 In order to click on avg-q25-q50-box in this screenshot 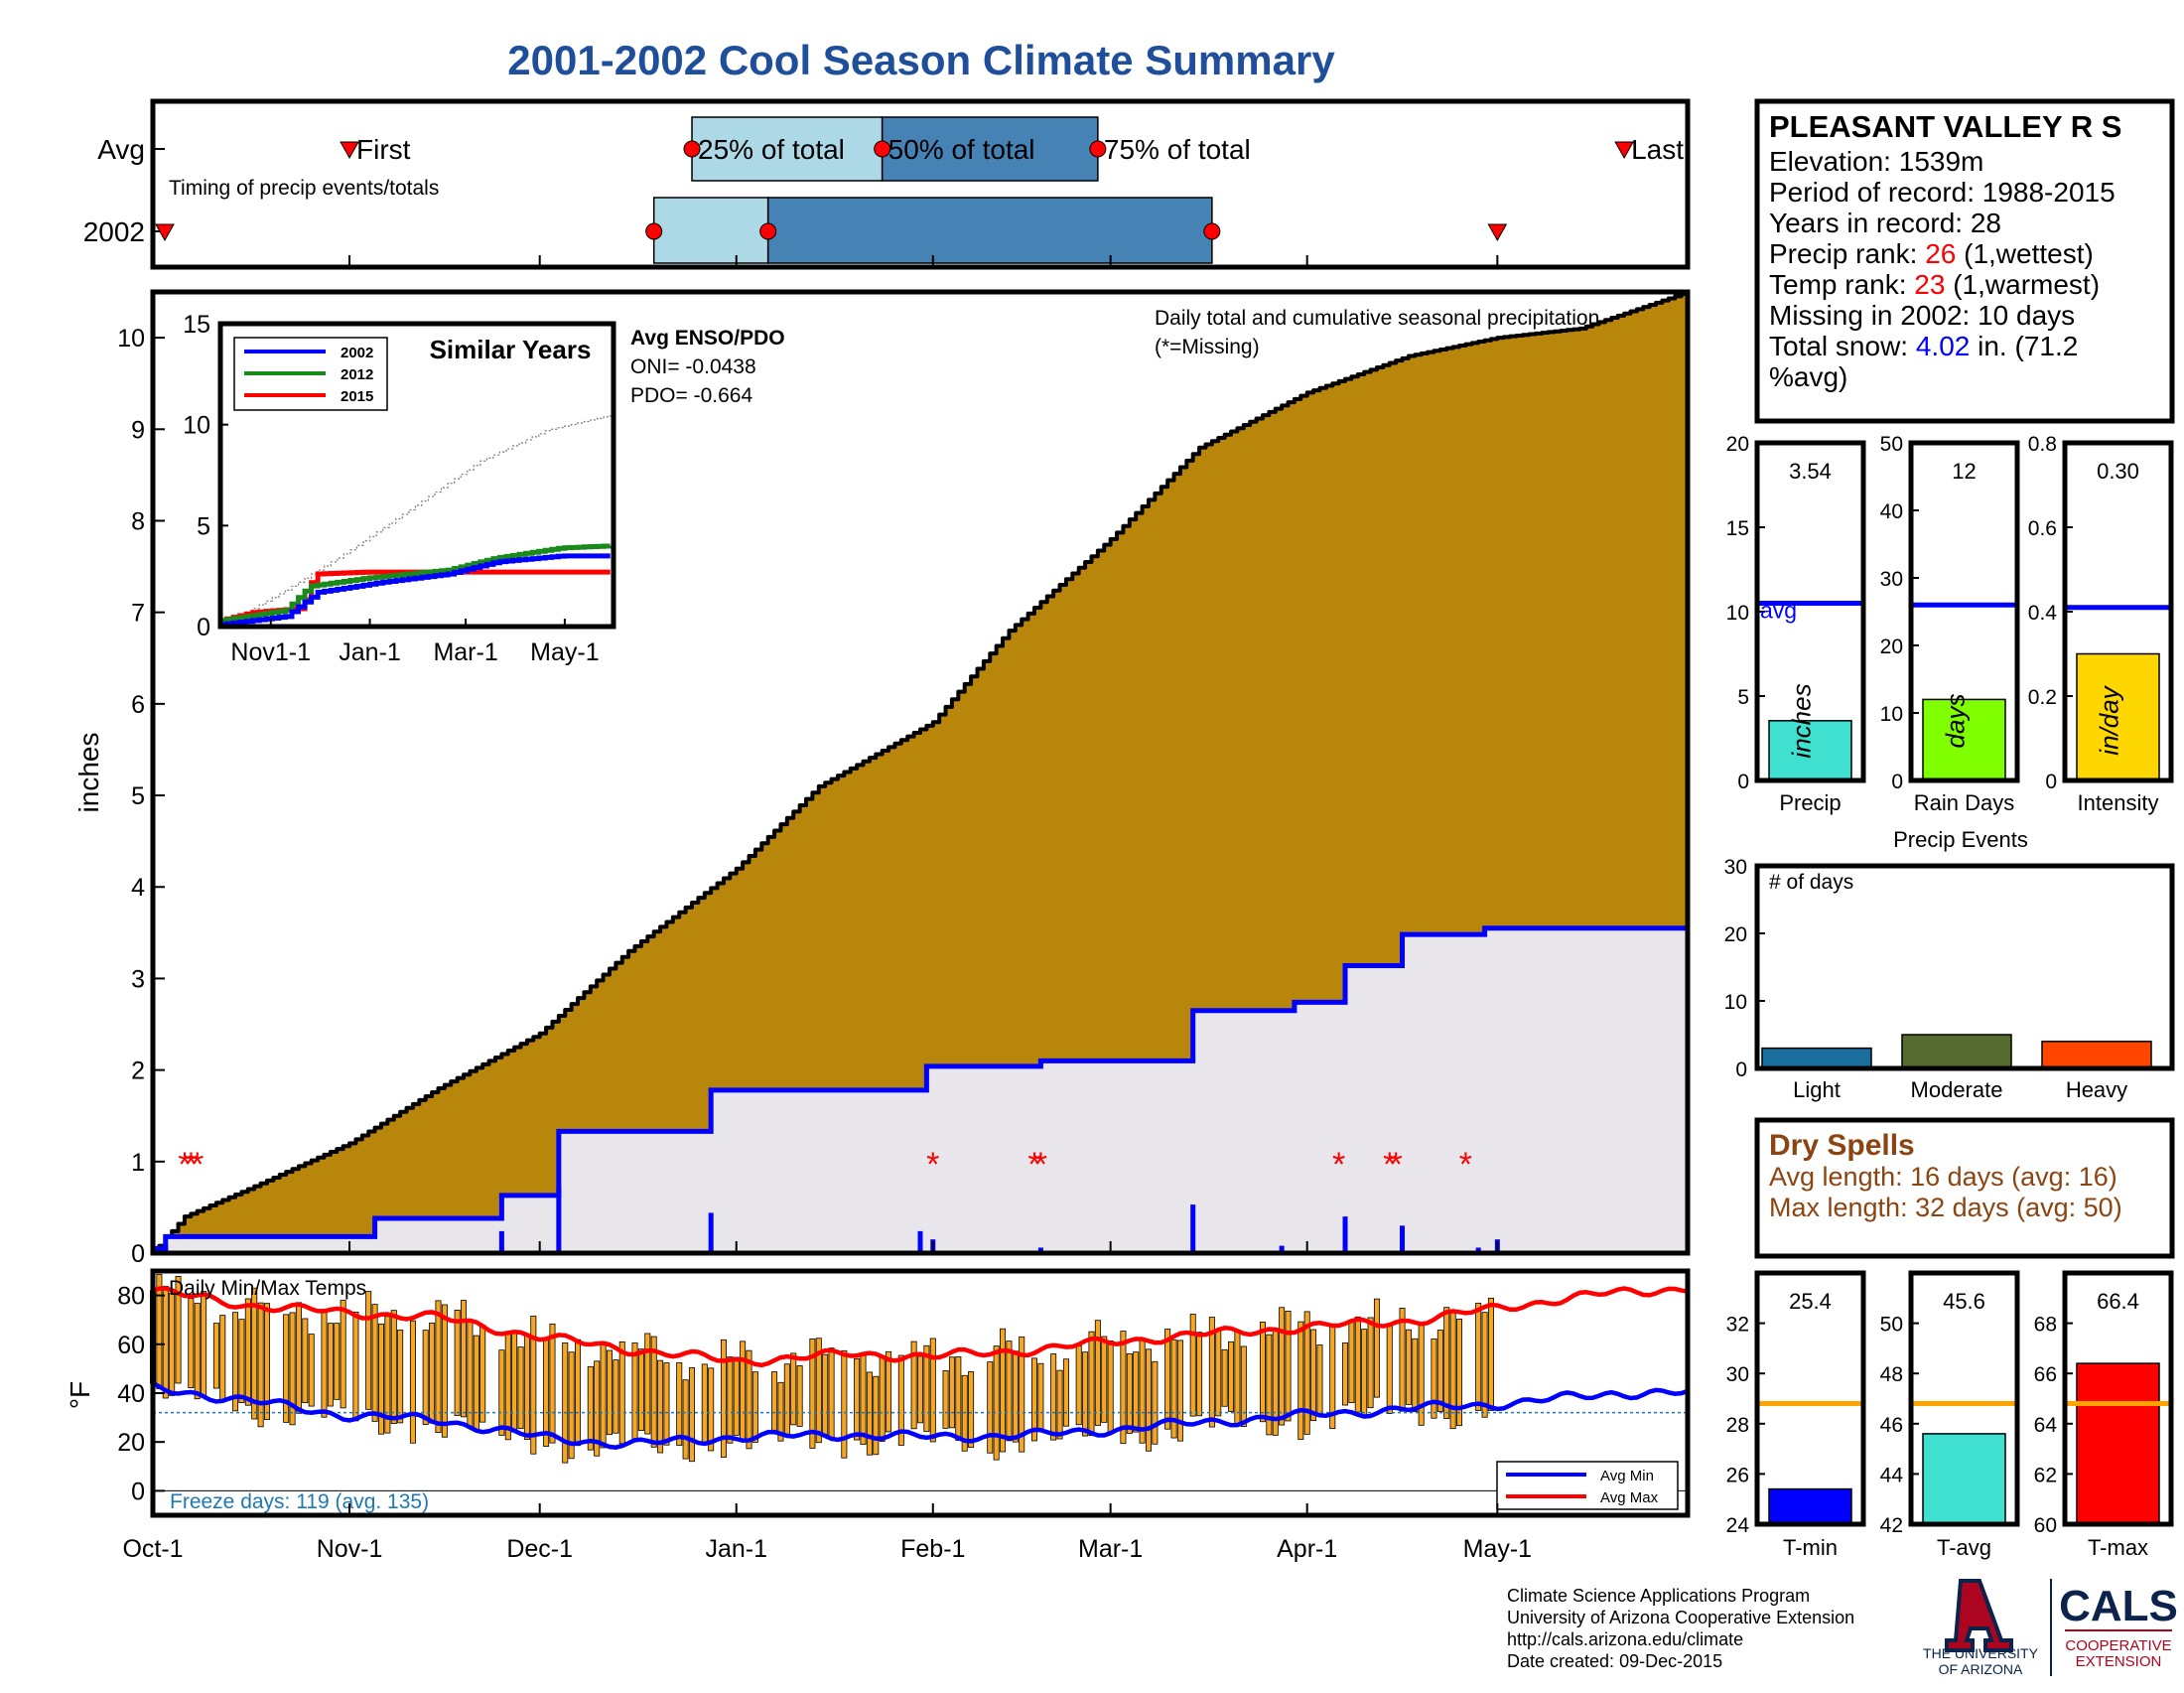, I will do `click(787, 149)`.